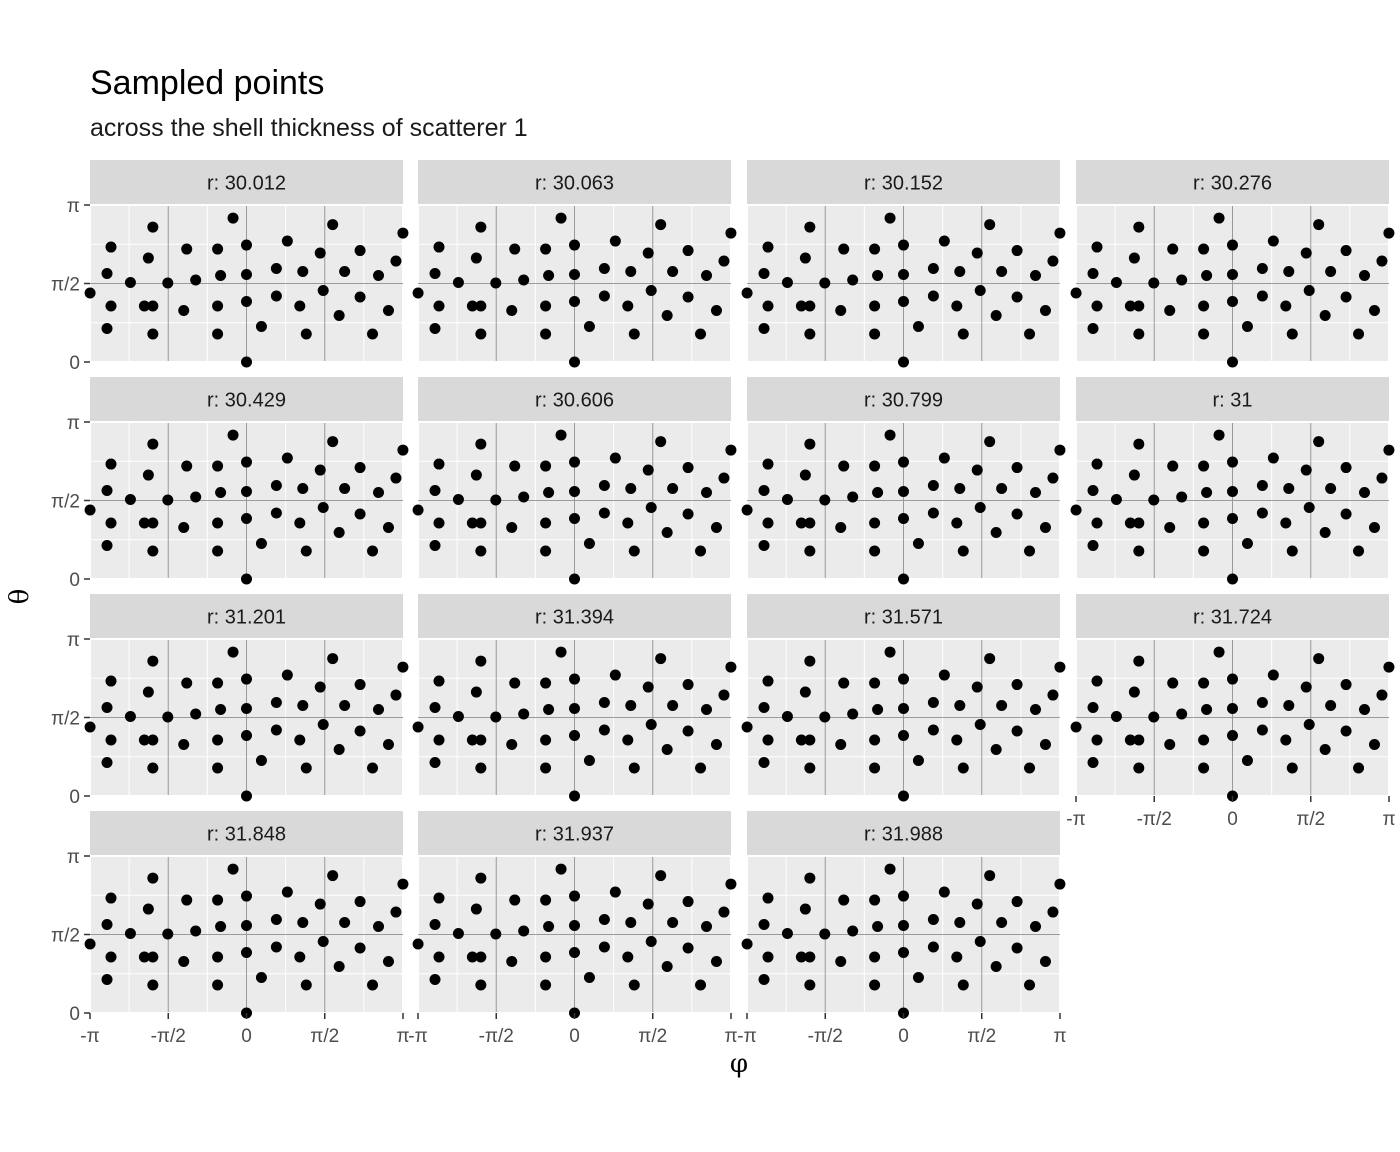 Image resolution: width=1400 pixels, height=1152 pixels. I want to click on x-tick-label: 0, so click(903, 1036).